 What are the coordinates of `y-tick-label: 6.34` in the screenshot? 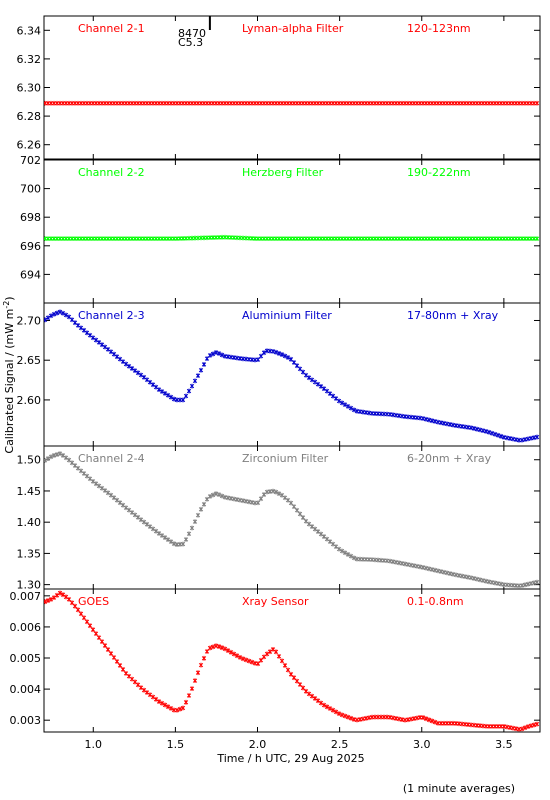 It's located at (29, 30).